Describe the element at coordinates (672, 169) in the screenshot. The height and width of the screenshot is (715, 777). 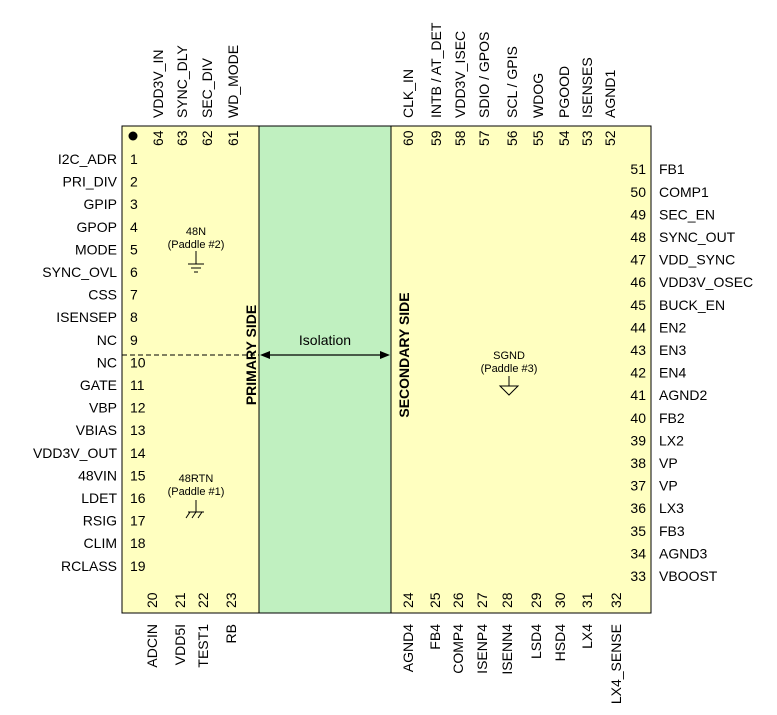
I see `pin-51-name: FB1` at that location.